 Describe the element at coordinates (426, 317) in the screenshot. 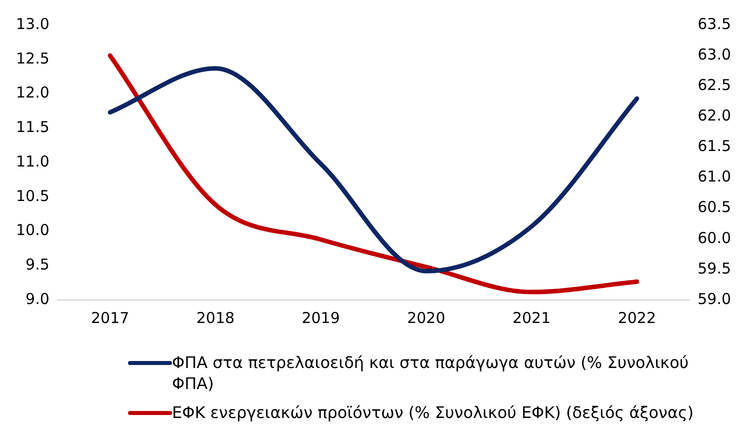

I see `x-tick-label: 2020` at that location.